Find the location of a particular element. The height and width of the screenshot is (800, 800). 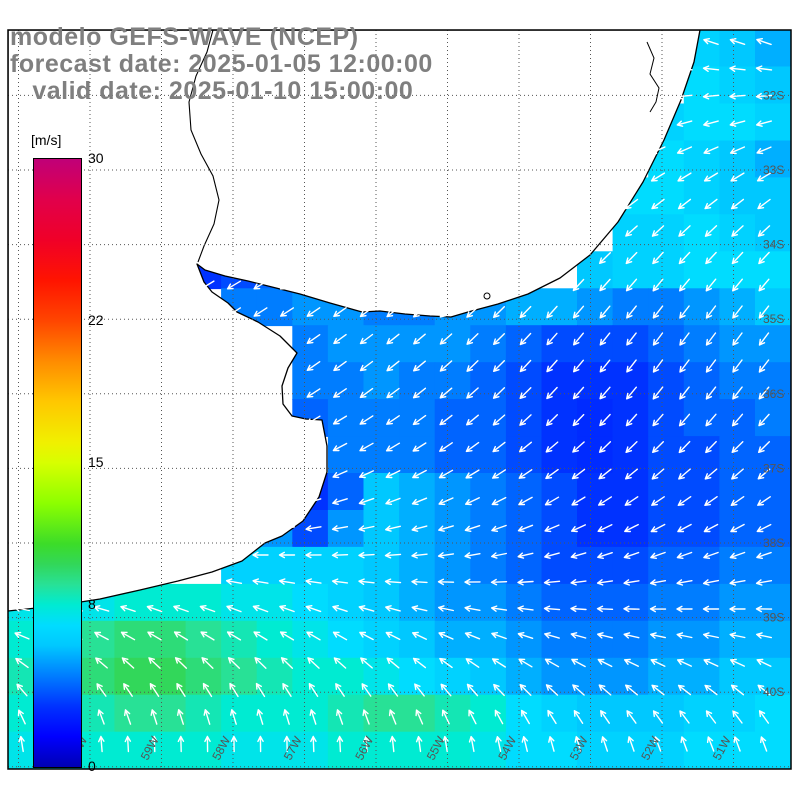

lat-label: 38S is located at coordinates (773, 543).